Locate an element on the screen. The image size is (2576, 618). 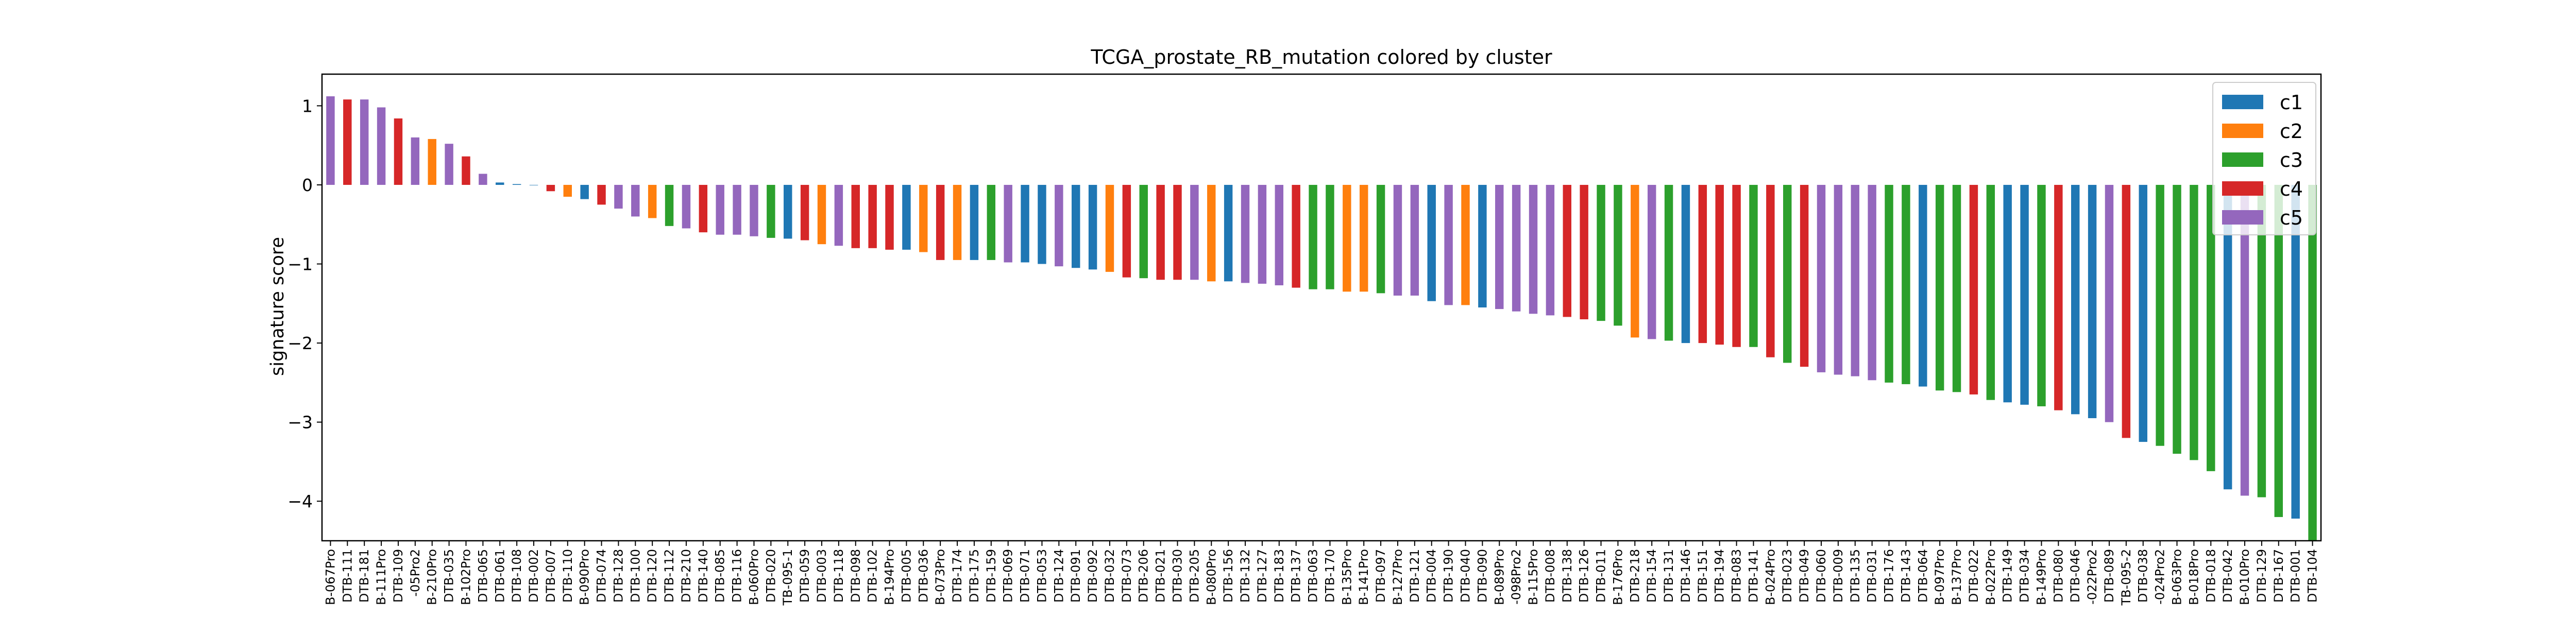
x-tick-label: DTB-089 is located at coordinates (2109, 576).